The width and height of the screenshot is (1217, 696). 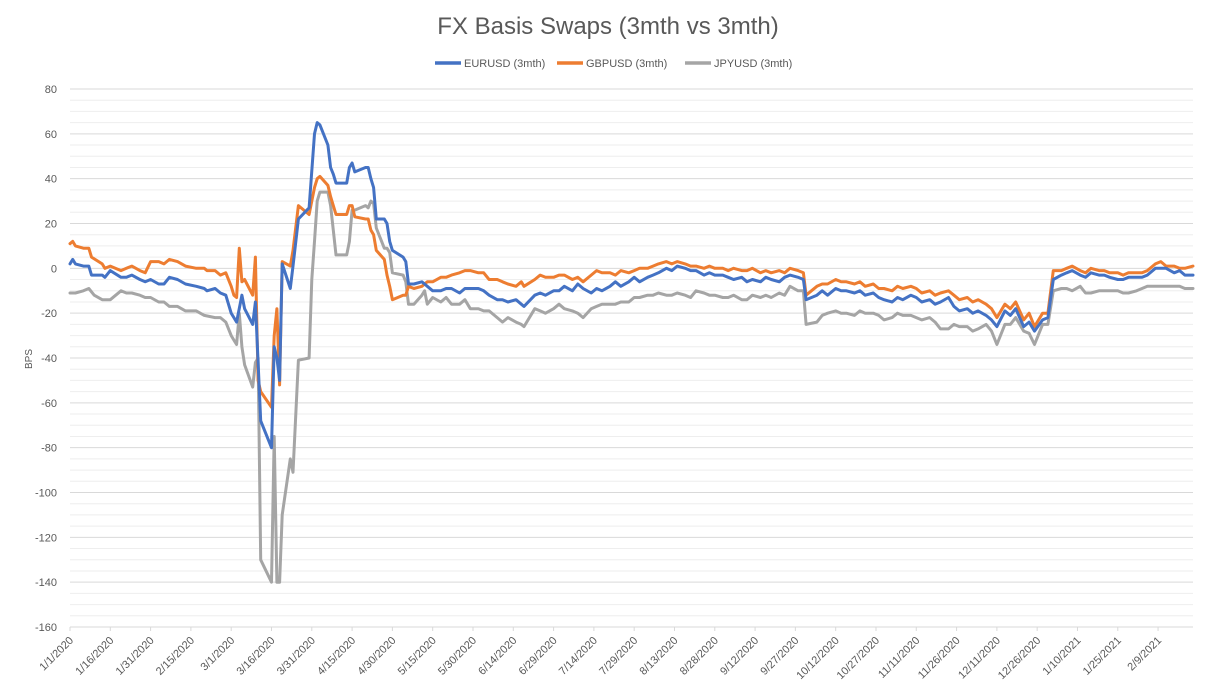 I want to click on y-tick-label: -140, so click(x=46, y=583).